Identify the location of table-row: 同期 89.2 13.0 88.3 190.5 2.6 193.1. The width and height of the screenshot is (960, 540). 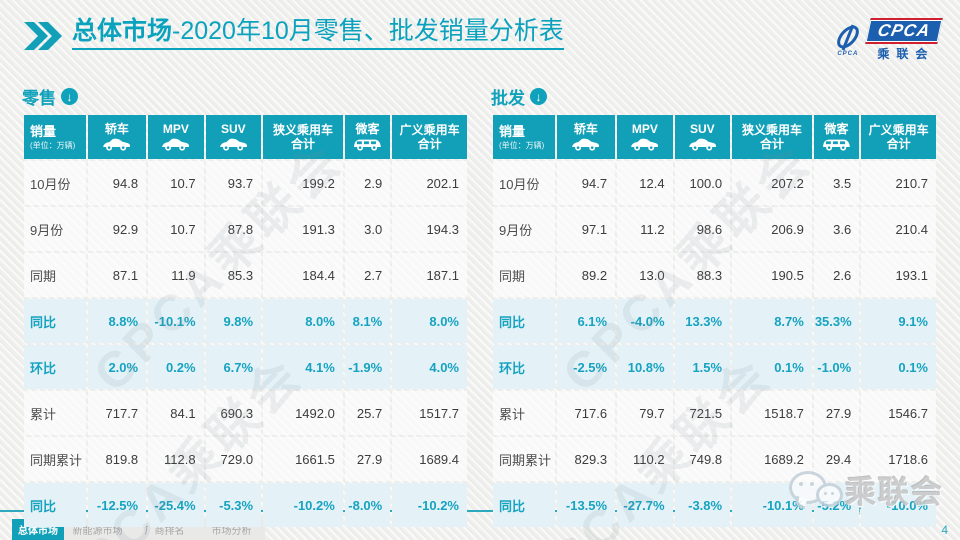
(714, 275).